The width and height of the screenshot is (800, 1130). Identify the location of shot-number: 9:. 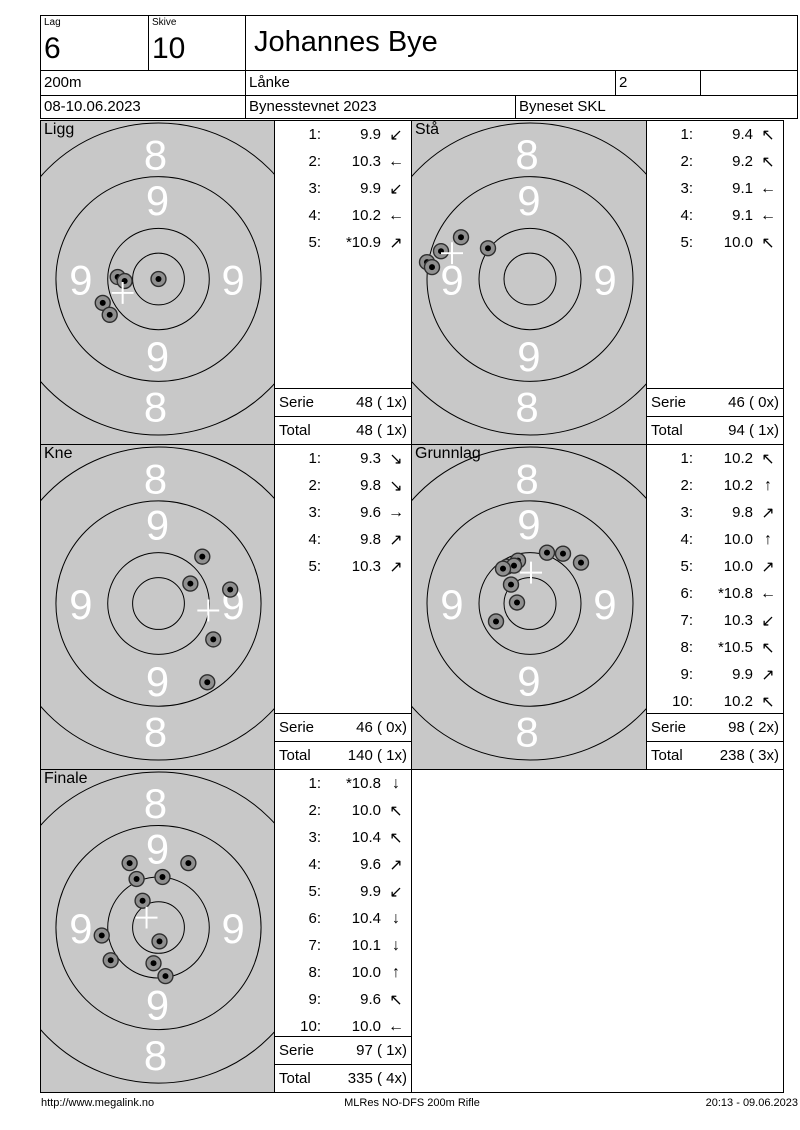
(314, 999).